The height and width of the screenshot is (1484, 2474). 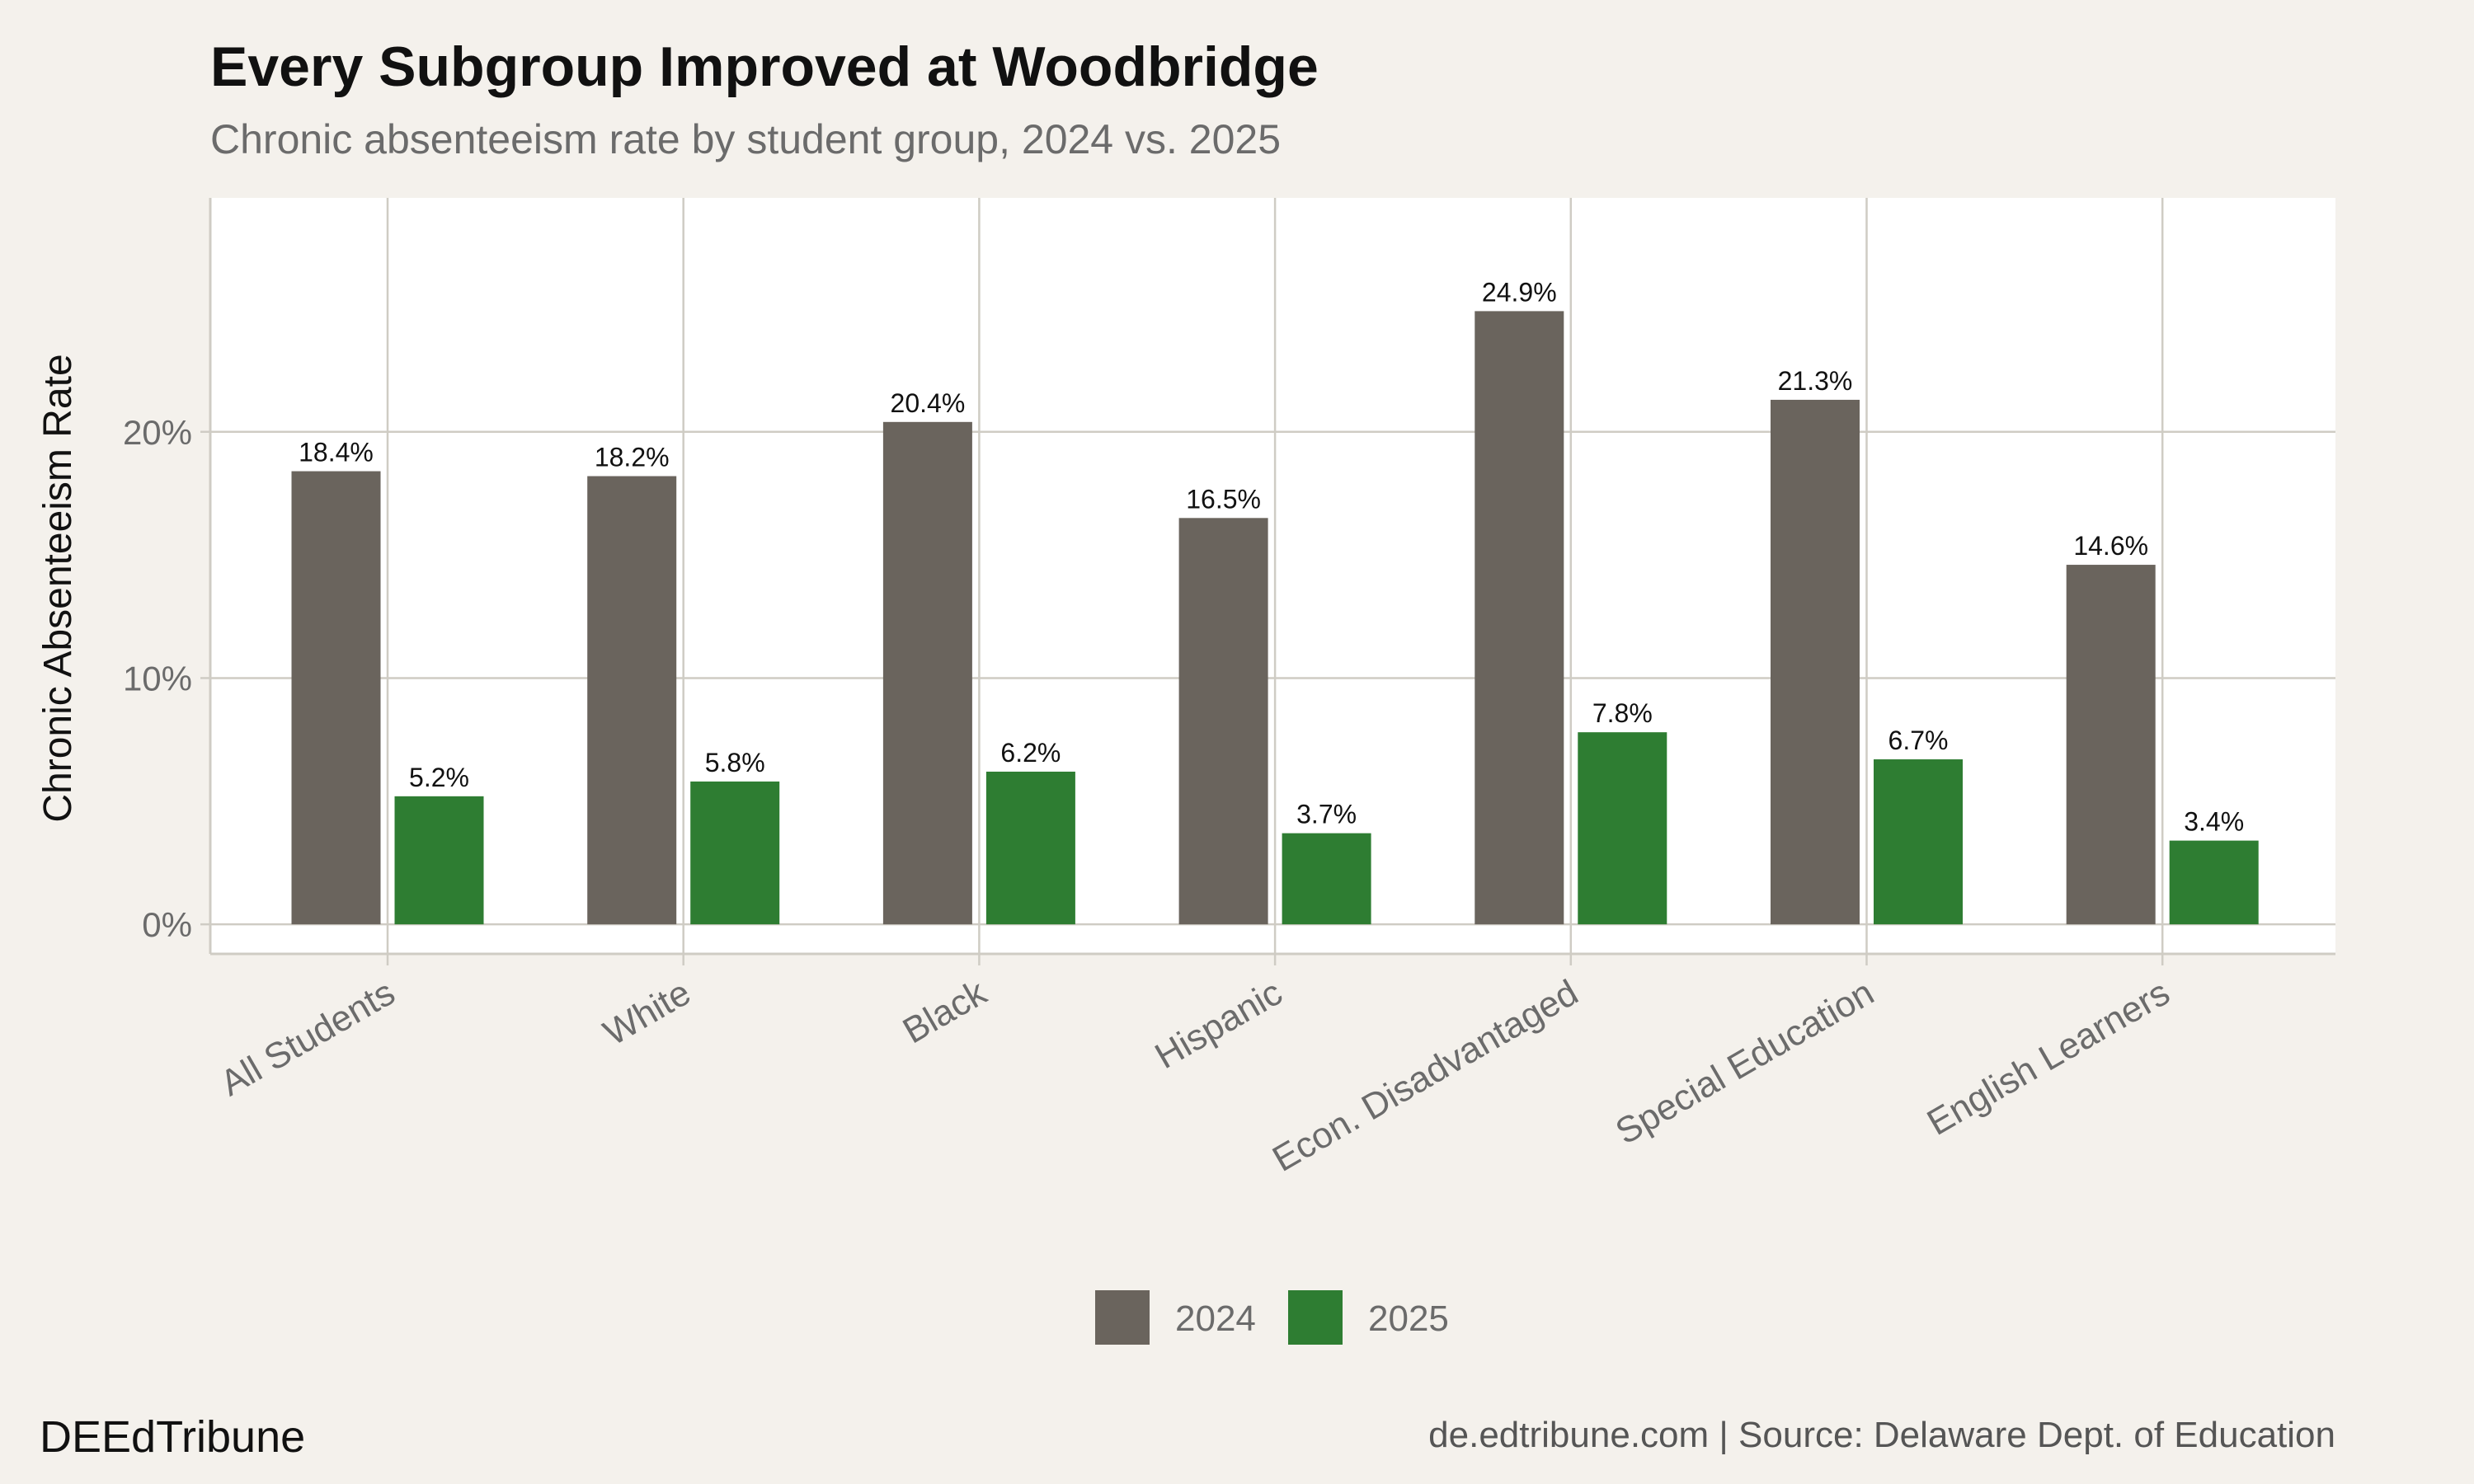 I want to click on x-tick-label: Econ. Disadvantaged, so click(x=1425, y=1076).